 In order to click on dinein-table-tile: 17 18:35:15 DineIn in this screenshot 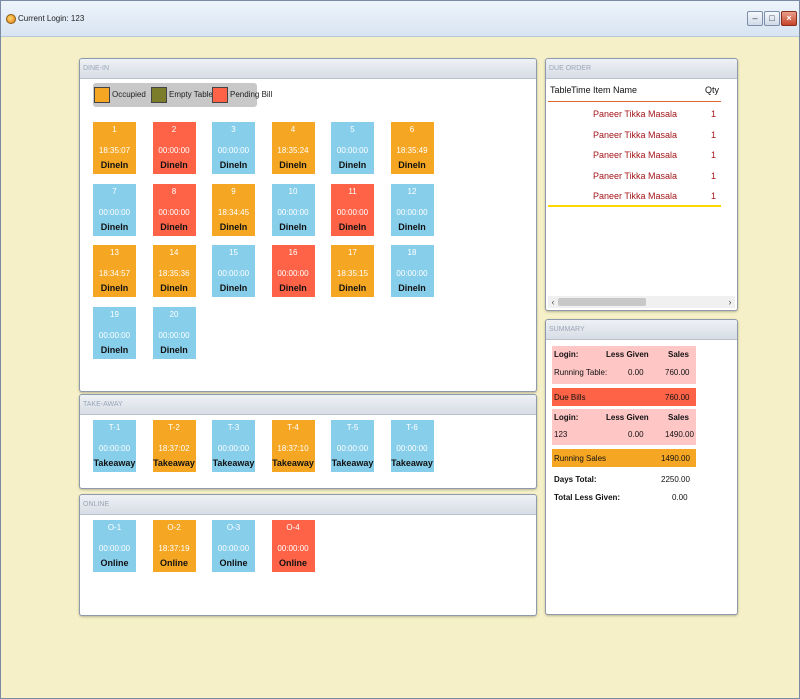, I will do `click(352, 271)`.